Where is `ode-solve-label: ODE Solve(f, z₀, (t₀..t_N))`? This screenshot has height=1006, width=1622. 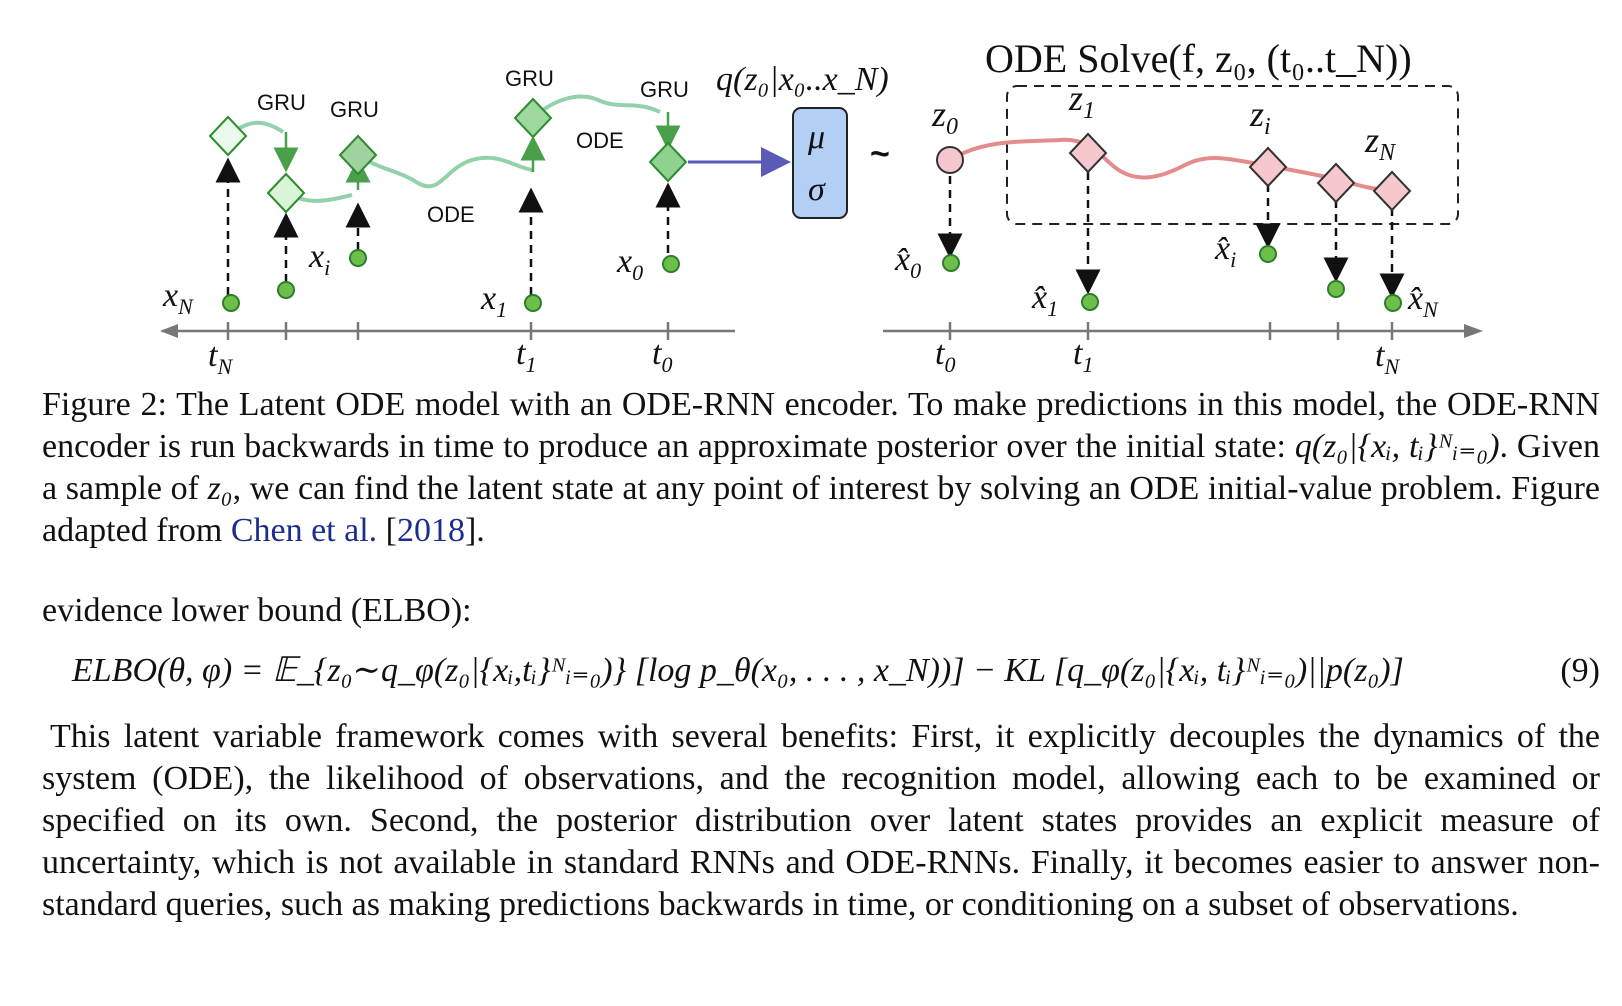
ode-solve-label: ODE Solve(f, z₀, (t₀..t_N)) is located at coordinates (1198, 58).